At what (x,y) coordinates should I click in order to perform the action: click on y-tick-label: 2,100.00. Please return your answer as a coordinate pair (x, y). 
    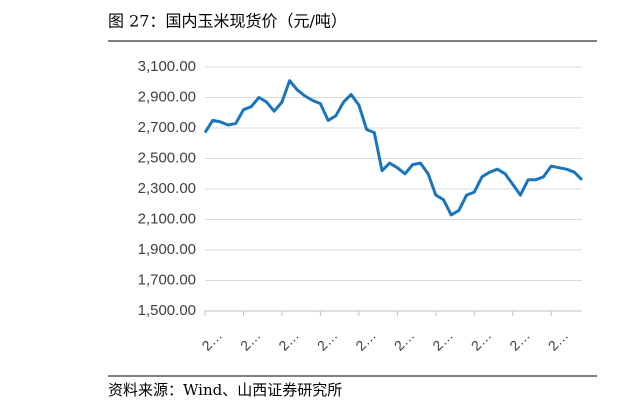
    Looking at the image, I should click on (167, 218).